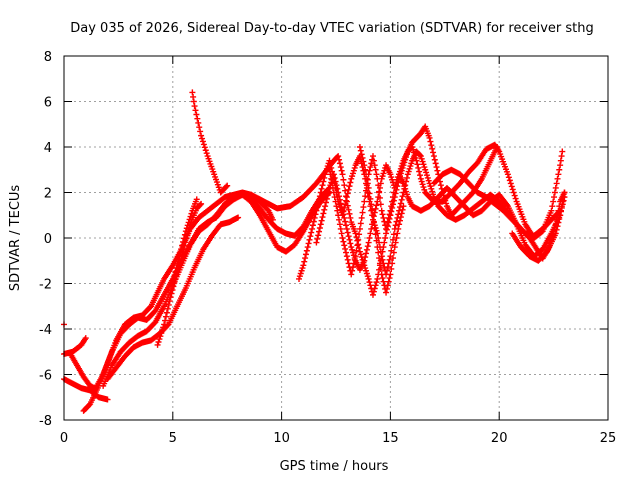 Image resolution: width=640 pixels, height=480 pixels. Describe the element at coordinates (45, 330) in the screenshot. I see `y-tick-label: -4` at that location.